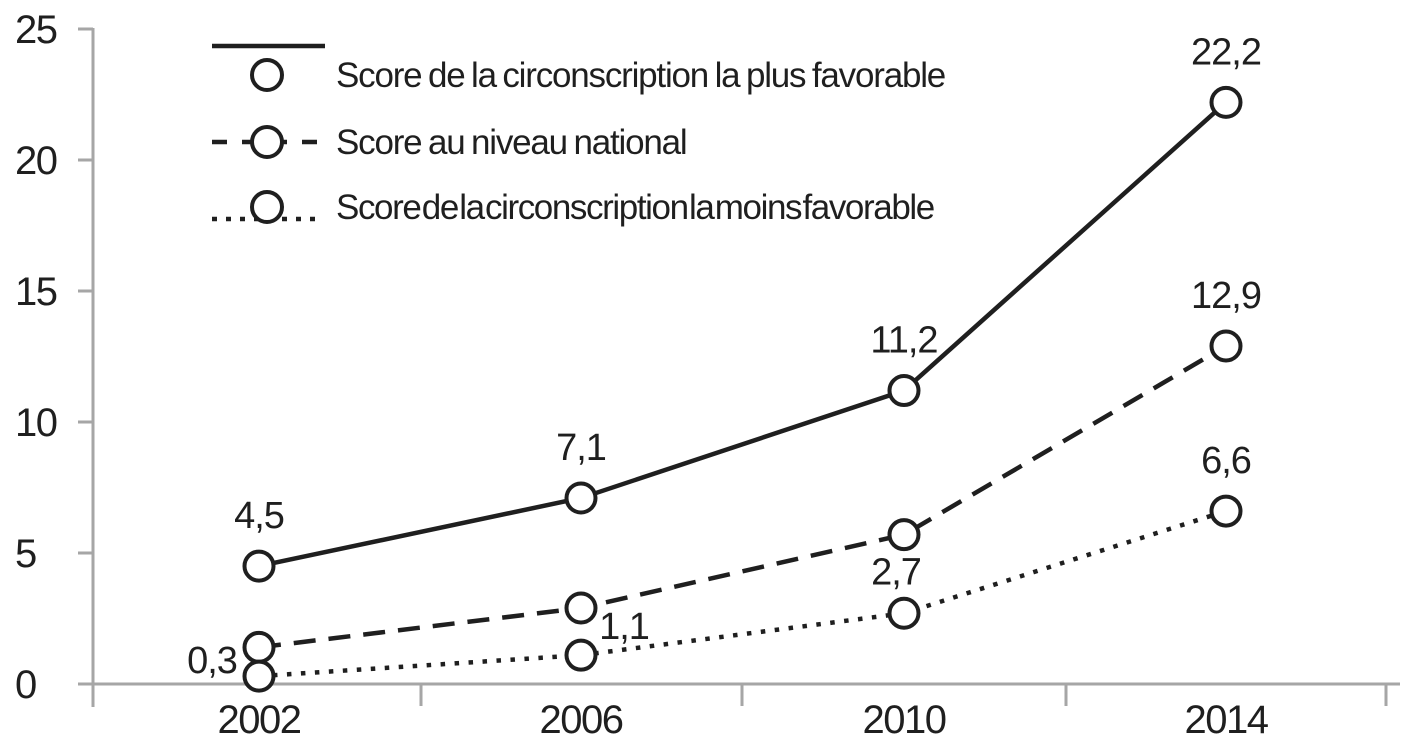 This screenshot has height=742, width=1409. Describe the element at coordinates (903, 341) in the screenshot. I see `data-point-label: 11,2` at that location.